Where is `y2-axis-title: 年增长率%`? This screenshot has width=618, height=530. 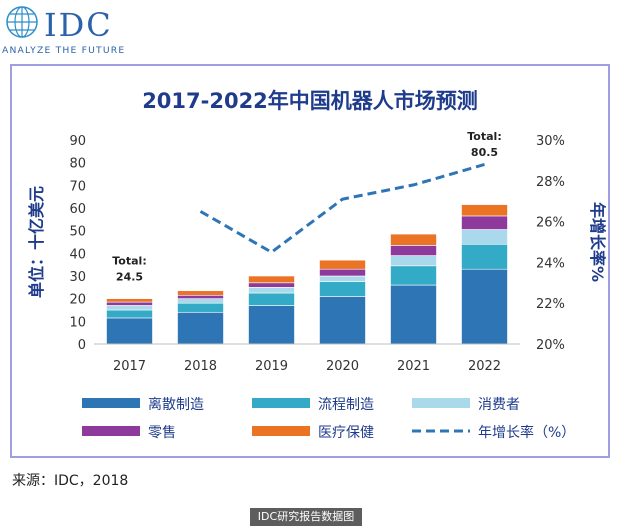
y2-axis-title: 年增长率% is located at coordinates (597, 242).